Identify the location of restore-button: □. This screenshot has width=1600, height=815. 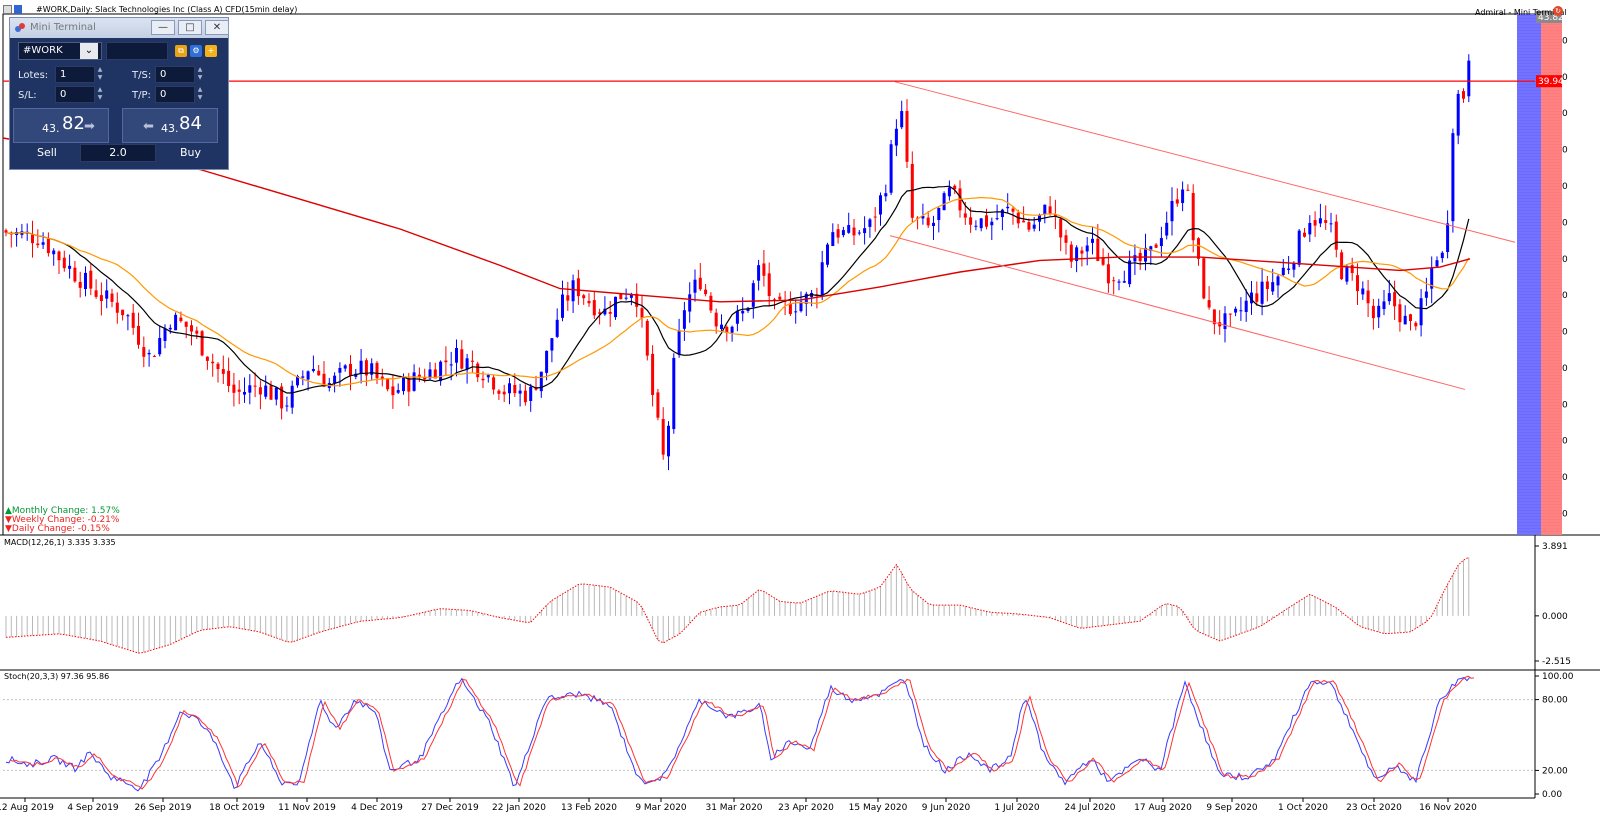
(190, 27).